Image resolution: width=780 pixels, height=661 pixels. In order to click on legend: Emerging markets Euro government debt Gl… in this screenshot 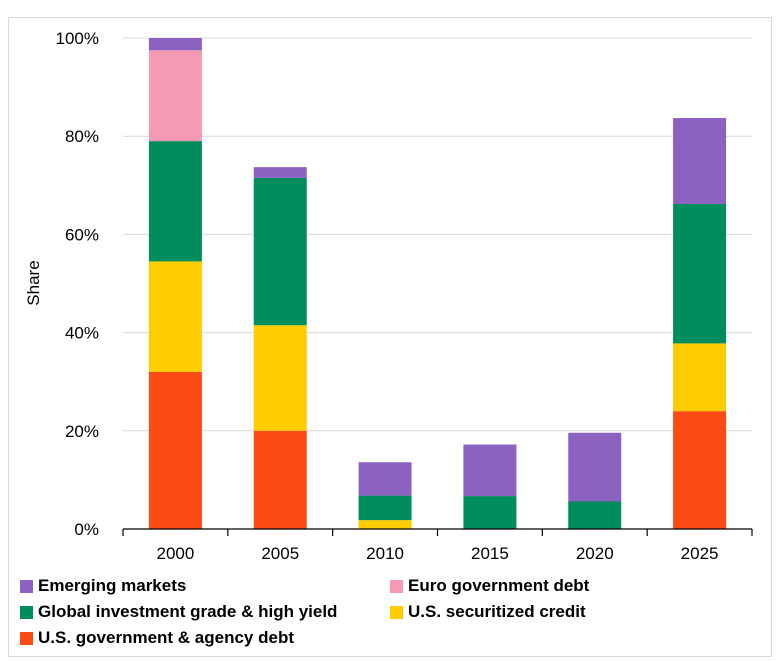, I will do `click(390, 612)`.